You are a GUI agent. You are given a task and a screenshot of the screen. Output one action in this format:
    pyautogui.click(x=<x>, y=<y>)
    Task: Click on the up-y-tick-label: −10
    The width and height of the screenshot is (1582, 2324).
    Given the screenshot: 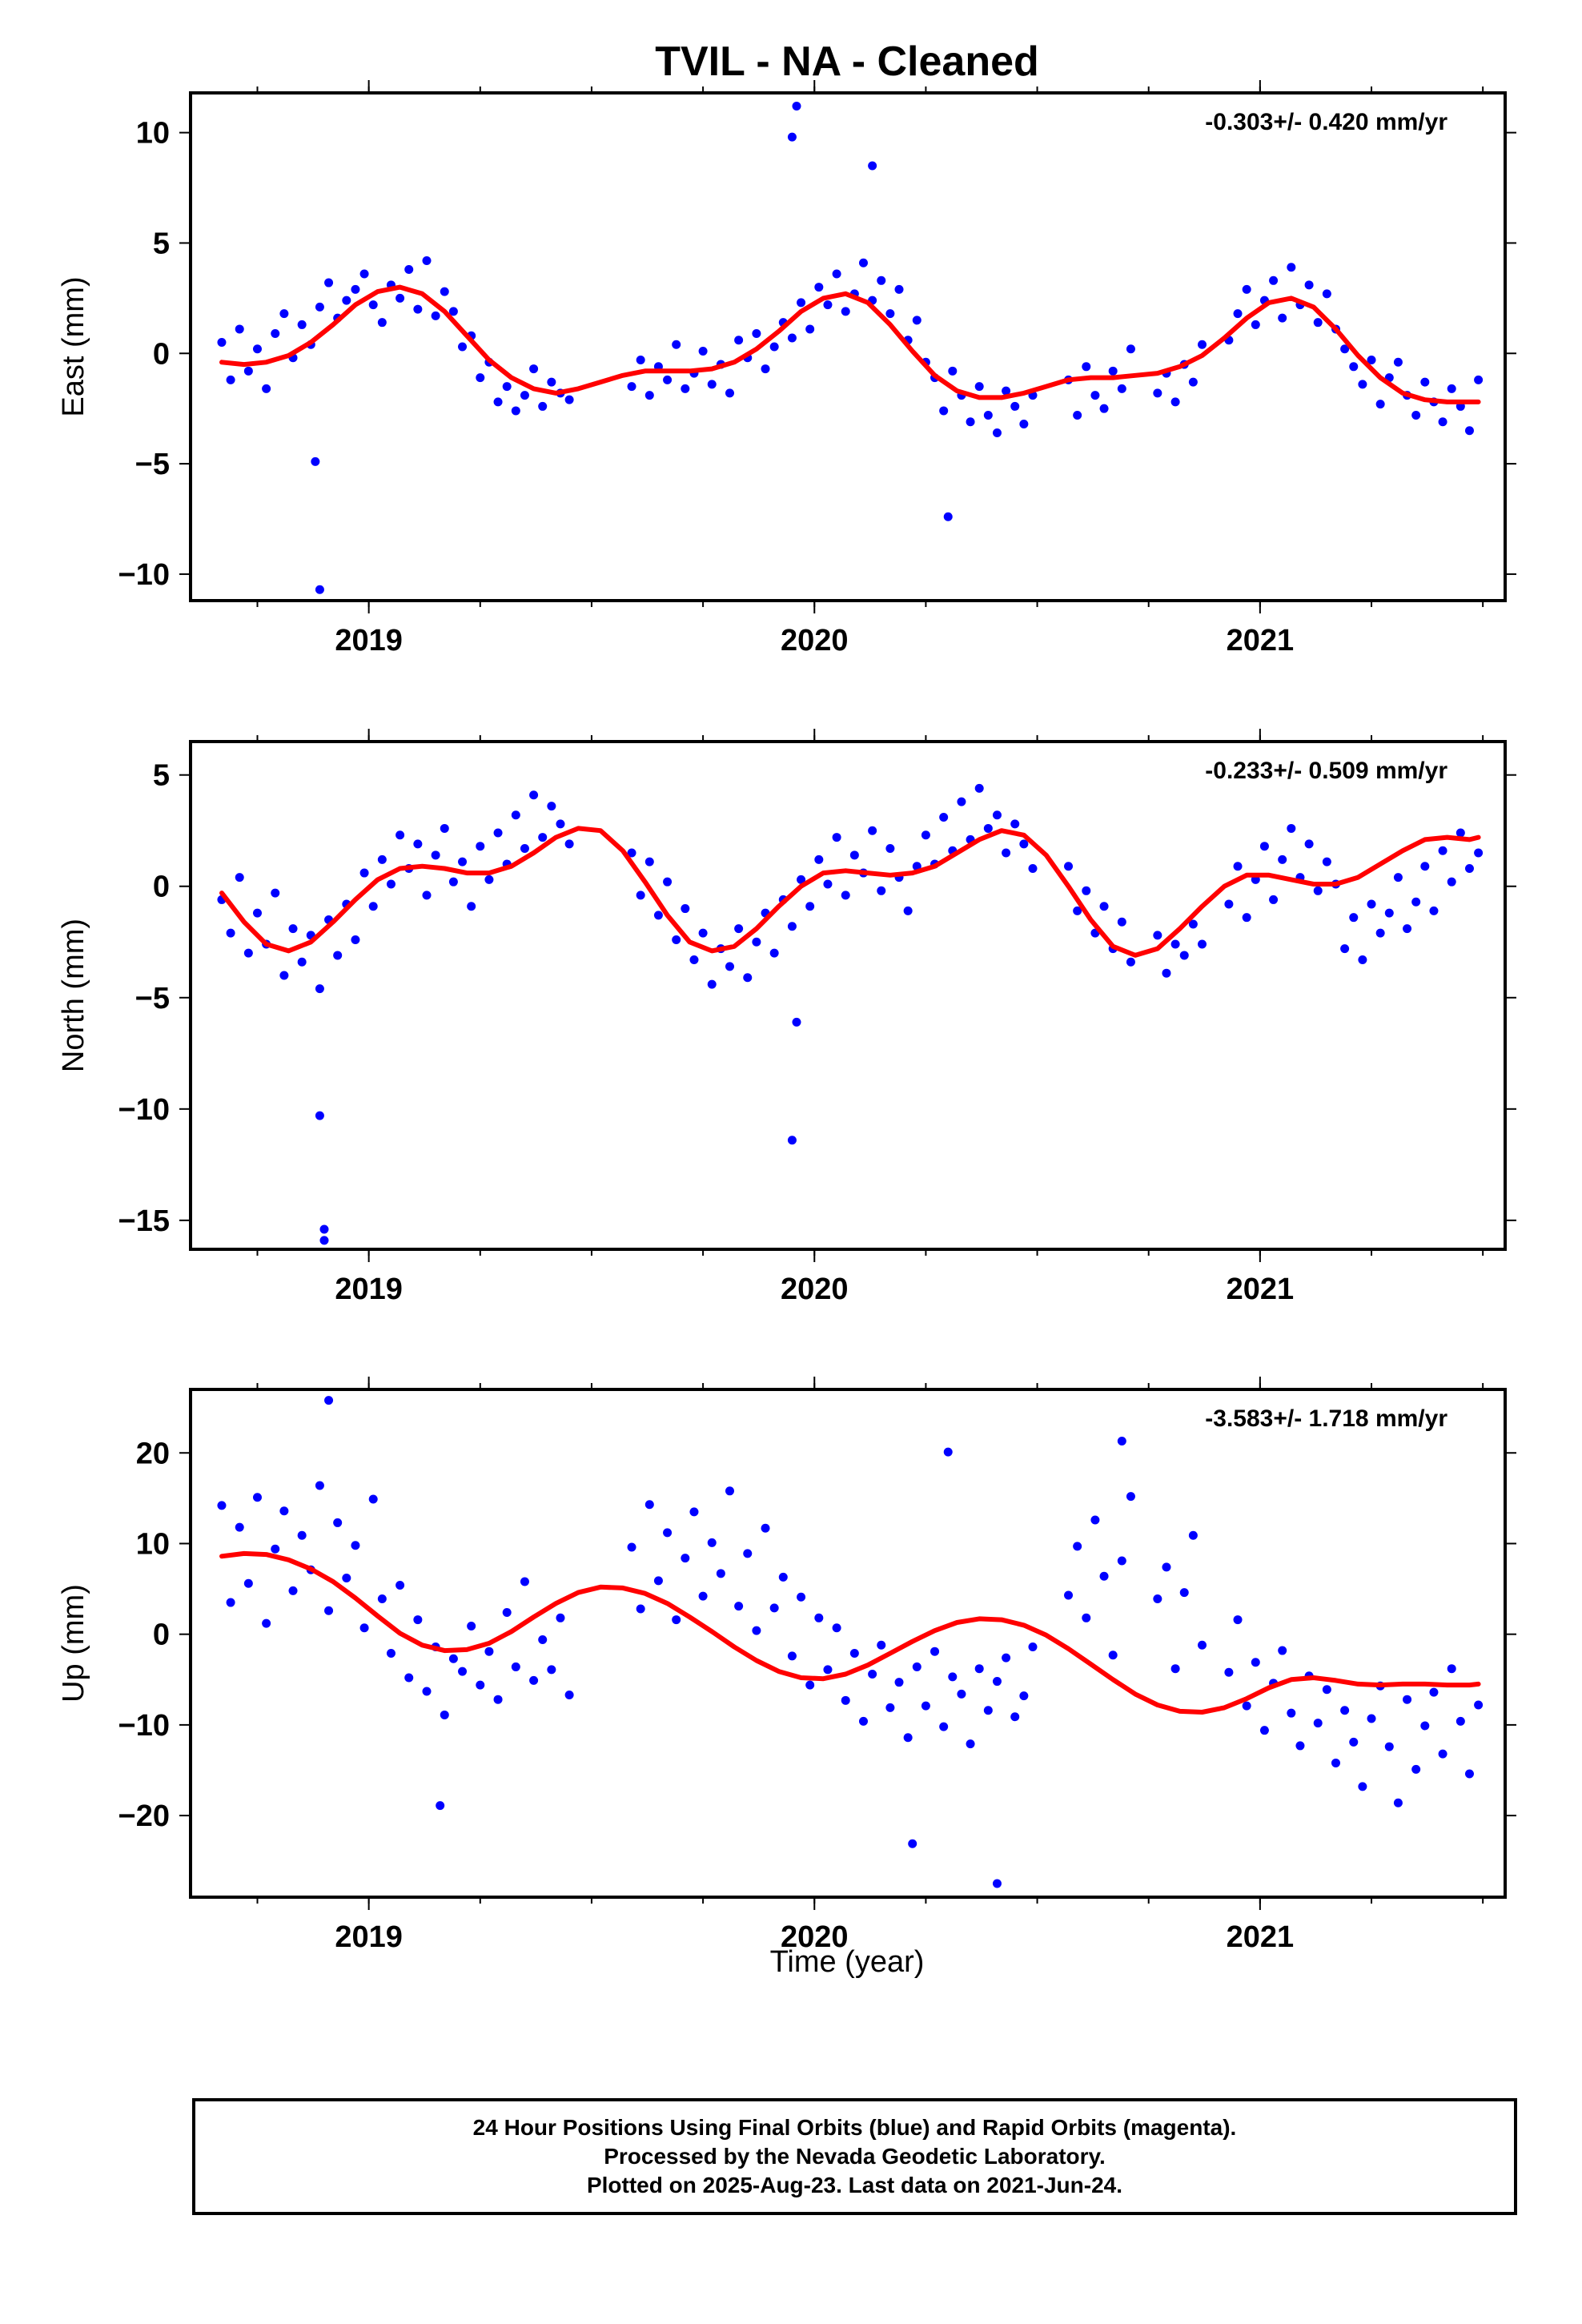 What is the action you would take?
    pyautogui.click(x=144, y=1726)
    